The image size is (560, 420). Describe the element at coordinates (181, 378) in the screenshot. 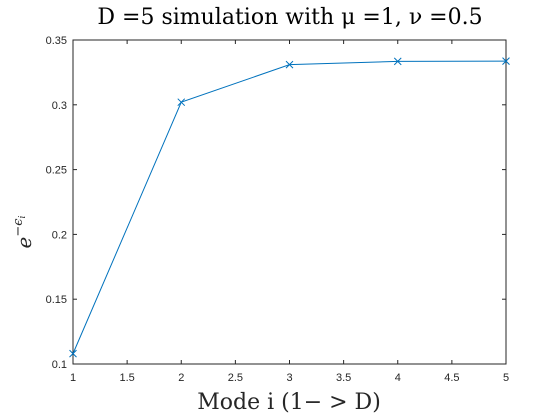

I see `x-tick-label: 2` at that location.